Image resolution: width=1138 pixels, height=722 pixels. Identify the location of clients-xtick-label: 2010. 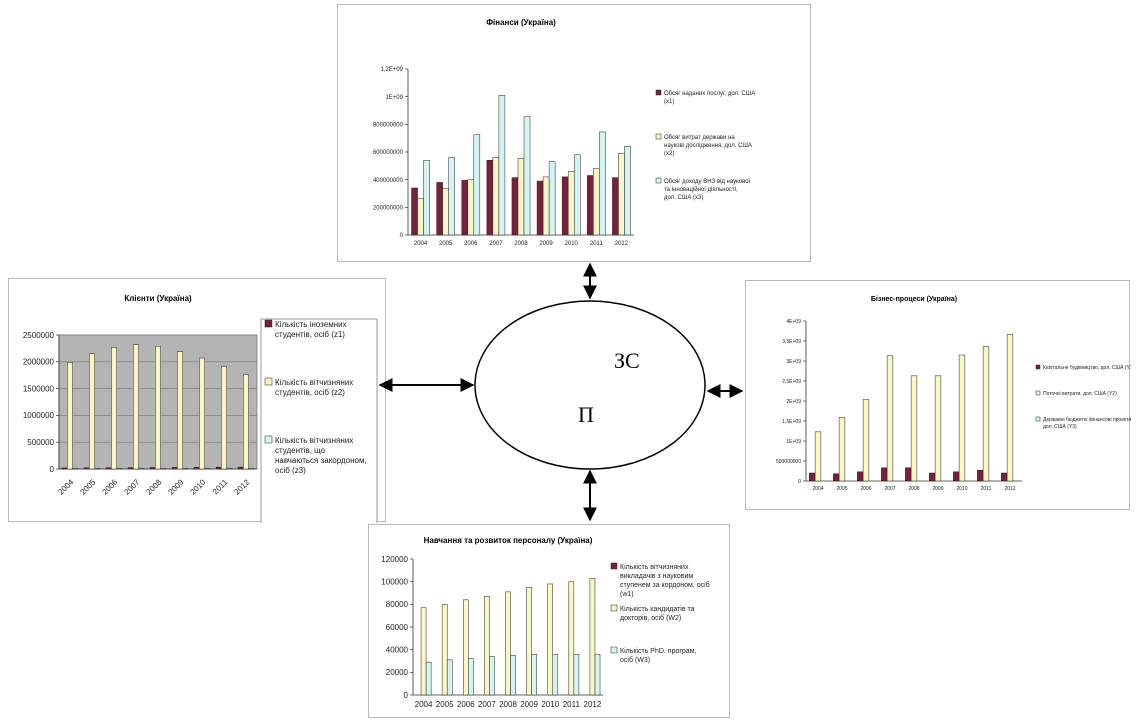
(197, 486).